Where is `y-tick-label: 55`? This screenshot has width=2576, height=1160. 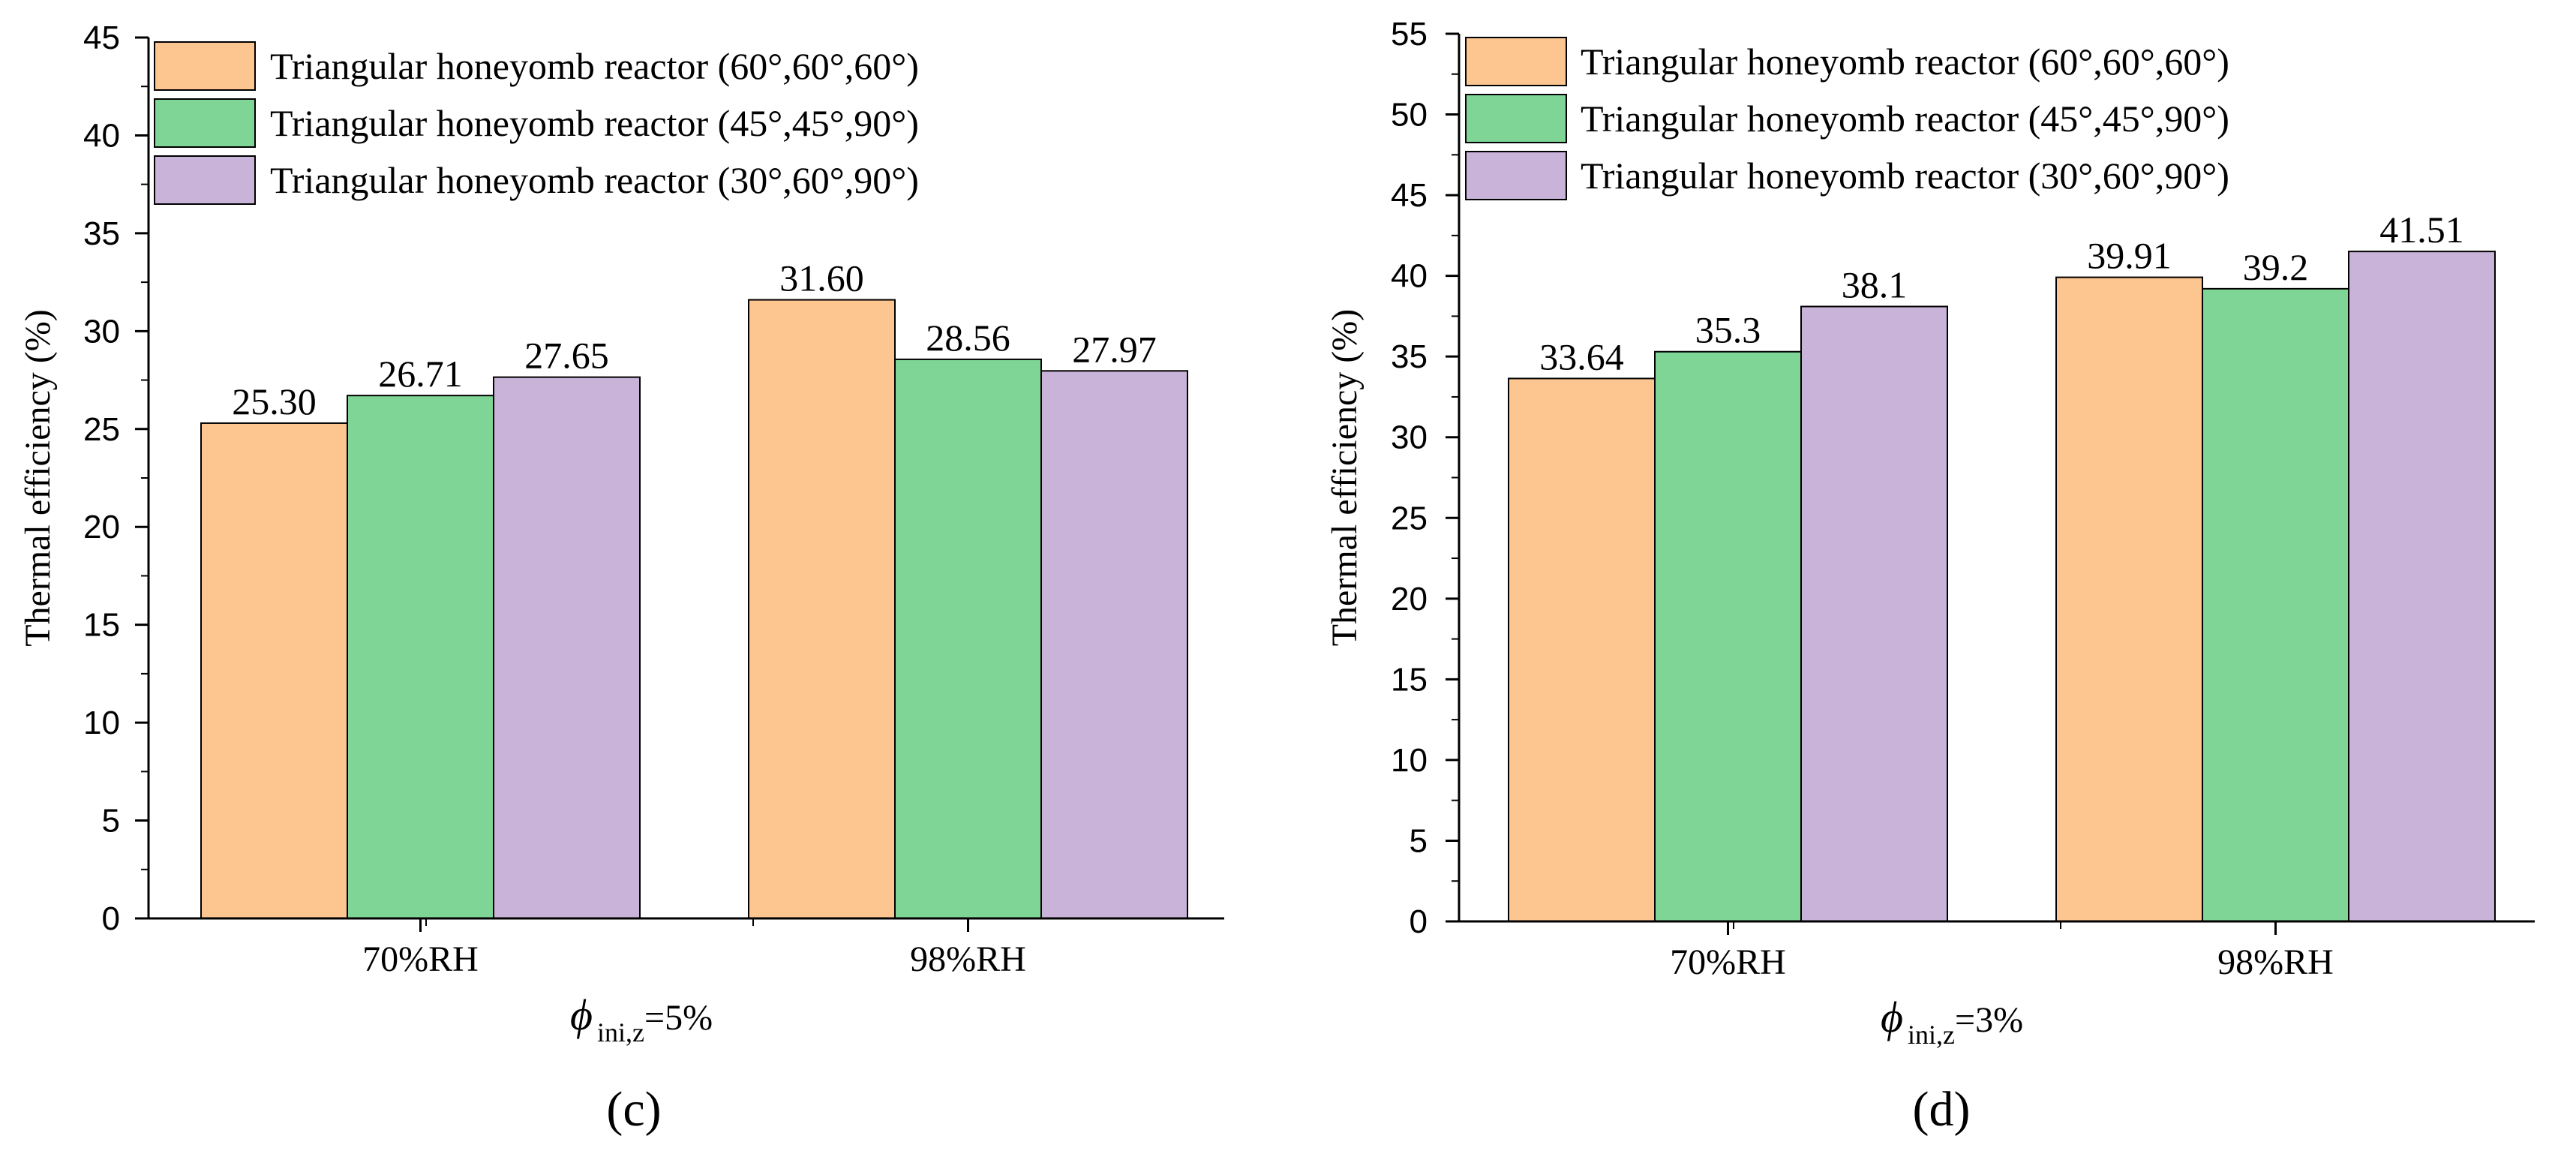 y-tick-label: 55 is located at coordinates (1409, 34).